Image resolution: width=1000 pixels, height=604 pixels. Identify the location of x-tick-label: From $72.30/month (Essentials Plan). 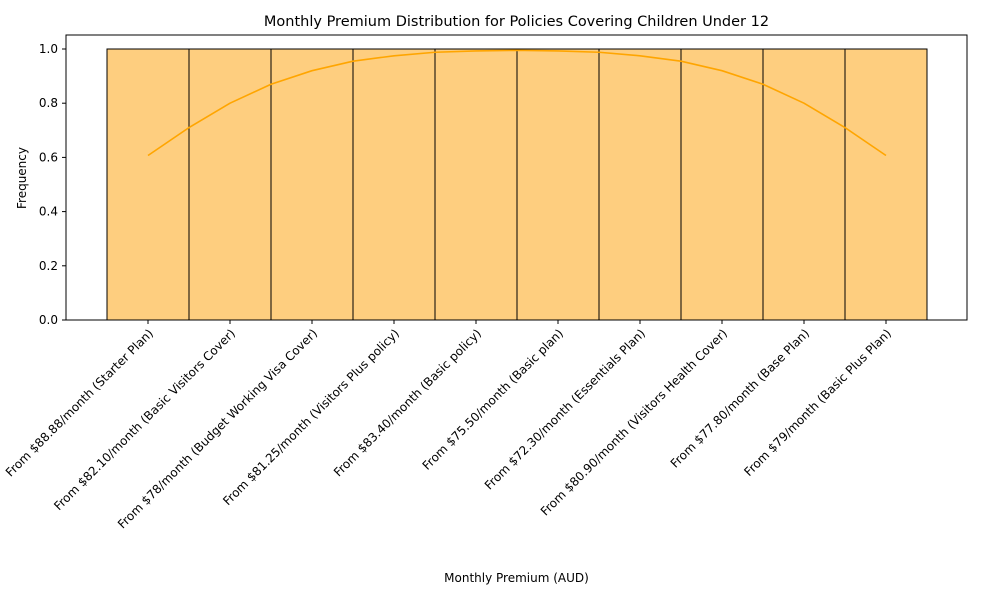
(565, 409).